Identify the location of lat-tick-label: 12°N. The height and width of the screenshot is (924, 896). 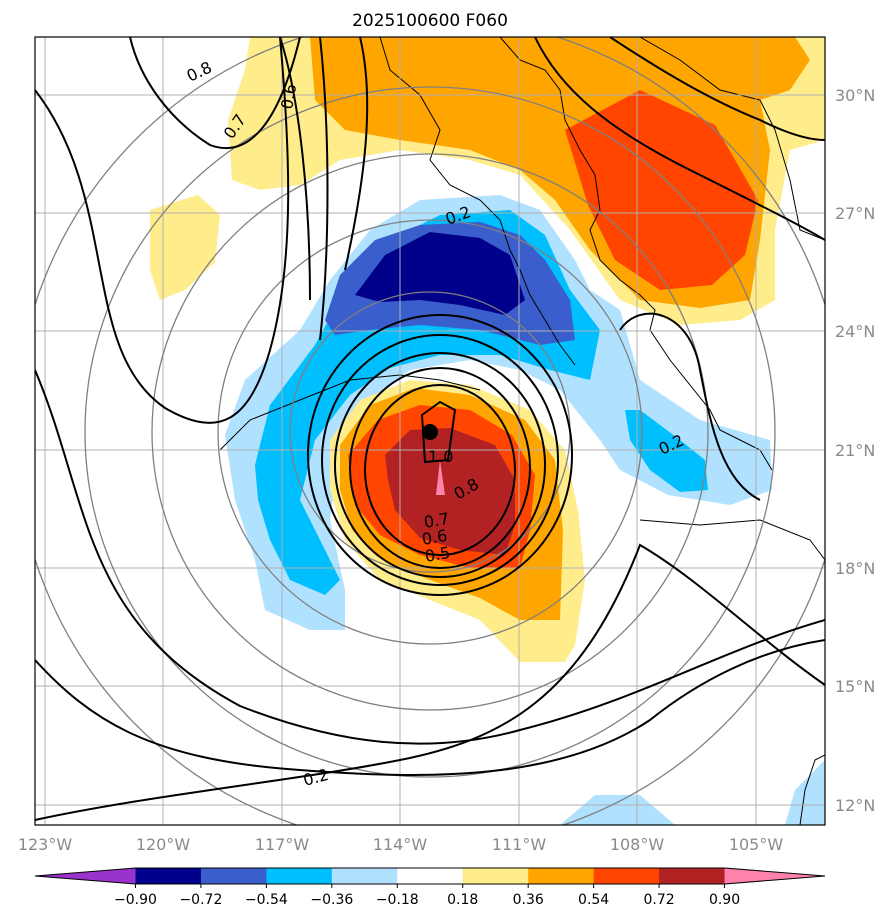
(855, 805).